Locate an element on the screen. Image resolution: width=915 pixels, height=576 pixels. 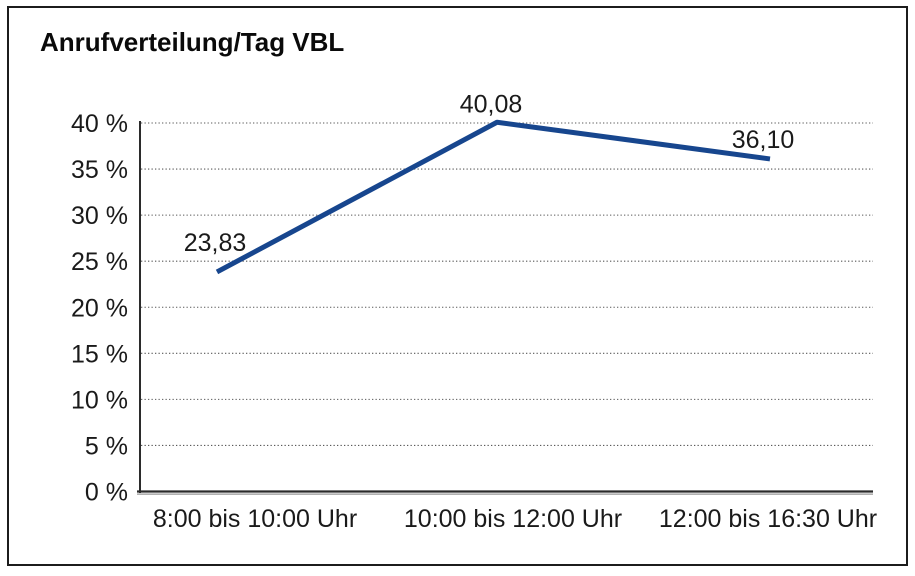
y-axis-tick-label: 0 % is located at coordinates (106, 493).